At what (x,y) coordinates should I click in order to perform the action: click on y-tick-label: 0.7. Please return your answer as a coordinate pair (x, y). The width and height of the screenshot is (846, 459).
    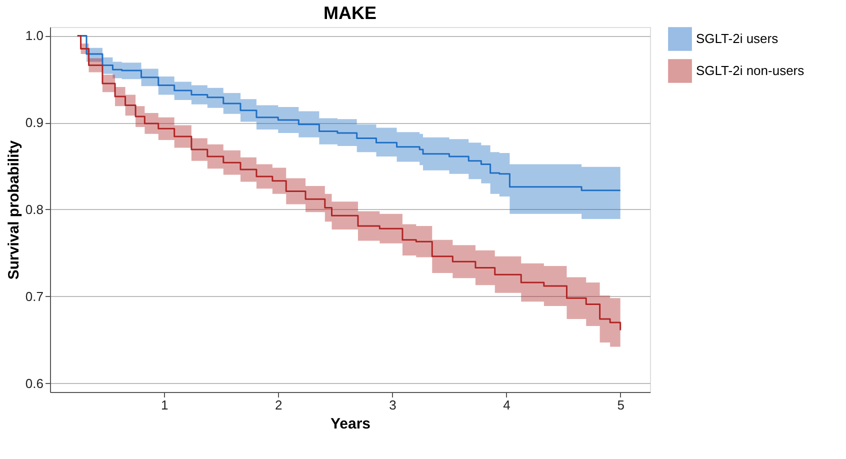
    Looking at the image, I should click on (34, 296).